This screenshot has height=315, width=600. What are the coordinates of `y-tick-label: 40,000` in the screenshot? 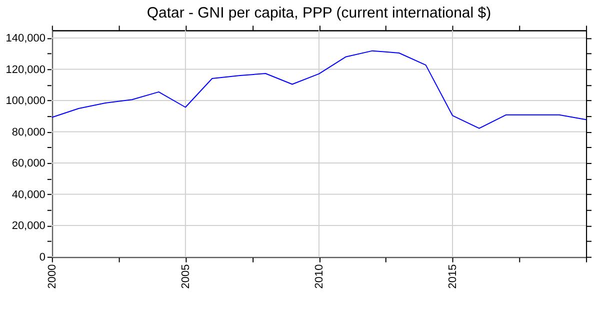 It's located at (29, 194).